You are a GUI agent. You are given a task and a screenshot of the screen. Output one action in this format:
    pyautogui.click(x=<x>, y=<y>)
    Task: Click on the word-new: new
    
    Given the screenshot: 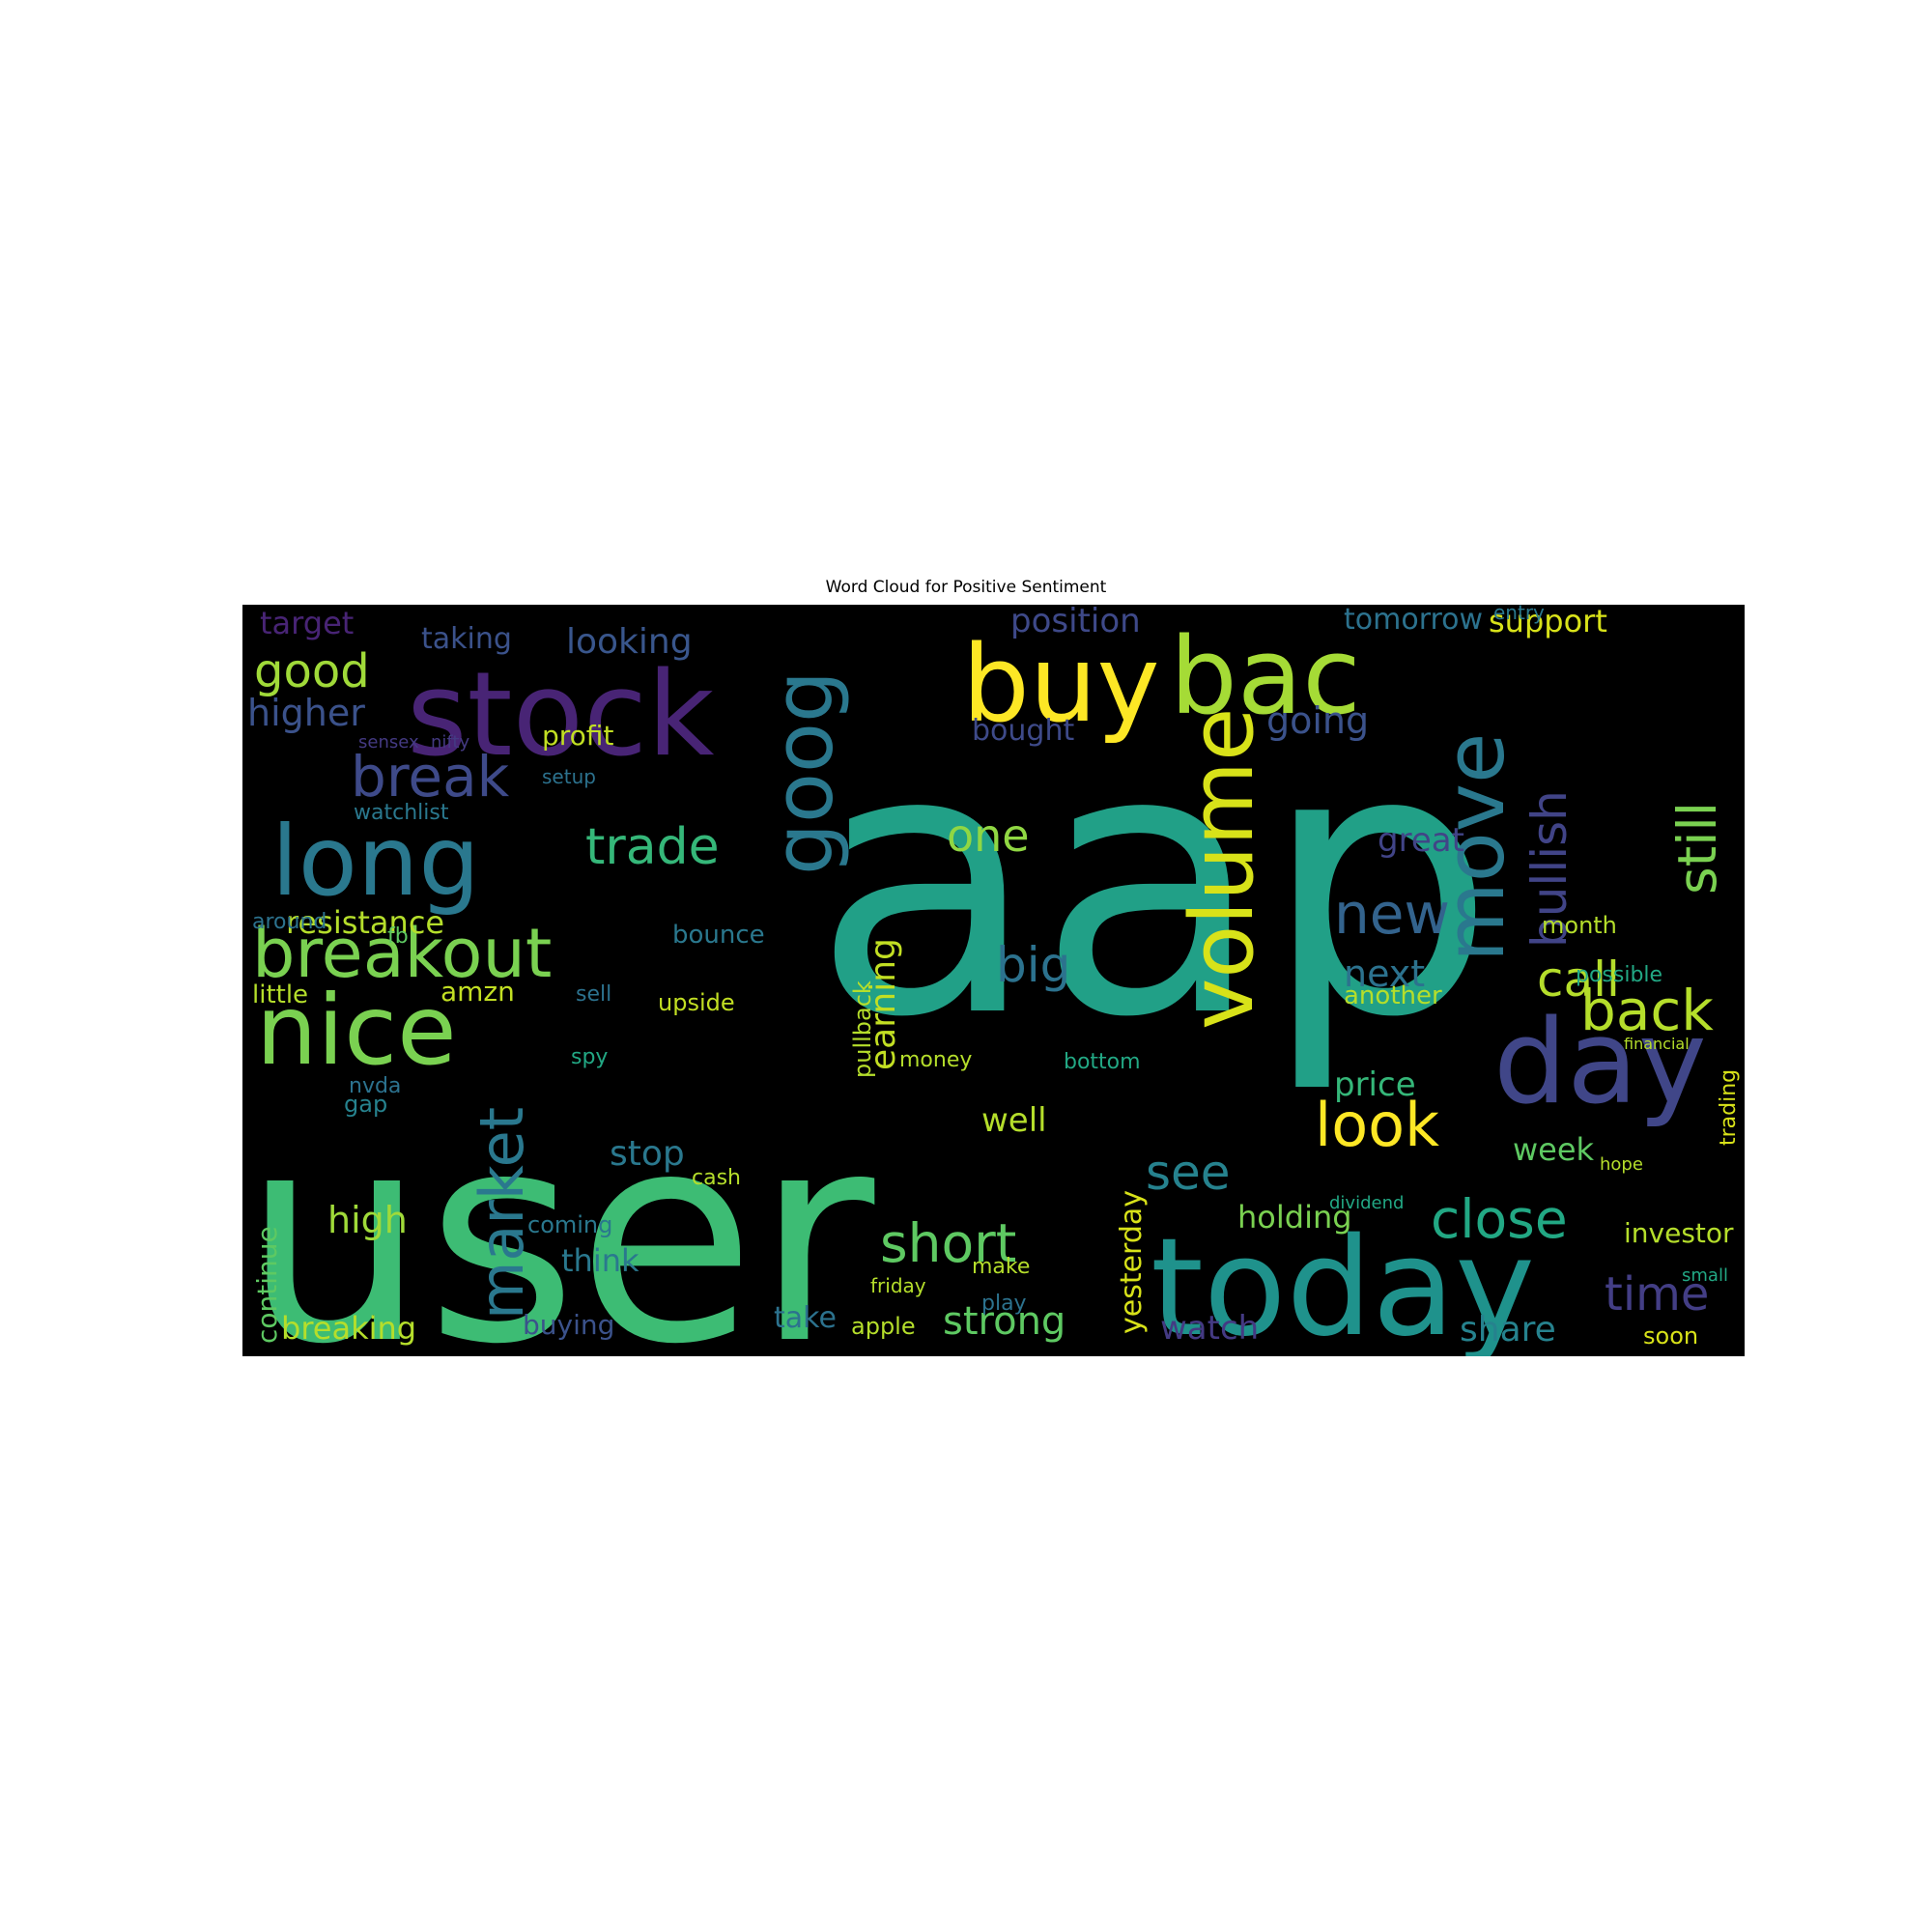 What is the action you would take?
    pyautogui.click(x=1392, y=914)
    